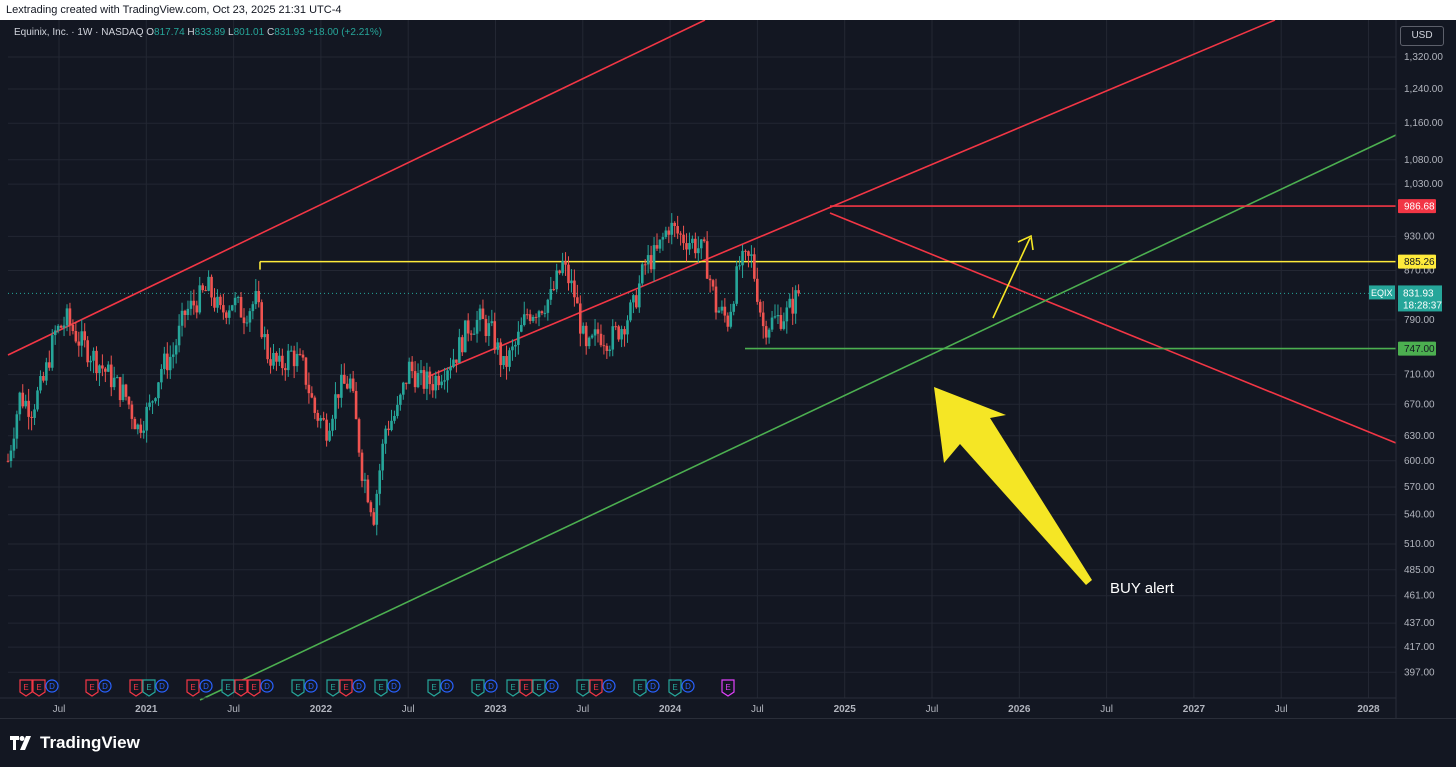 The height and width of the screenshot is (767, 1456). I want to click on time-tick-label-10: Jul, so click(932, 709).